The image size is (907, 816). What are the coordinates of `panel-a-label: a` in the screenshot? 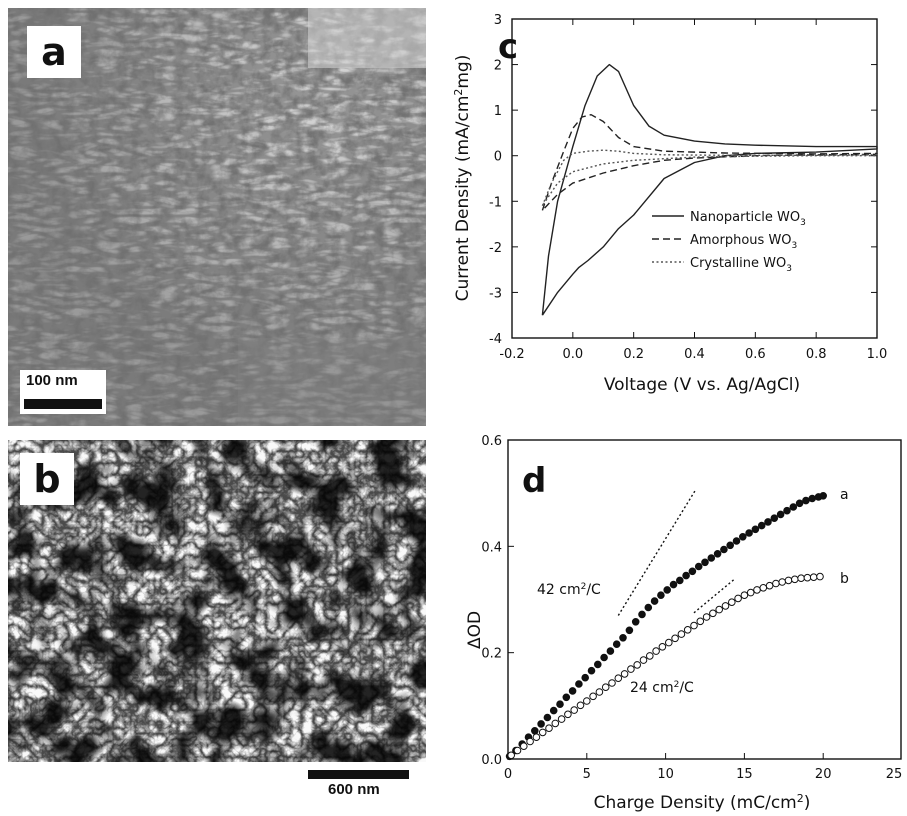 It's located at (54, 52).